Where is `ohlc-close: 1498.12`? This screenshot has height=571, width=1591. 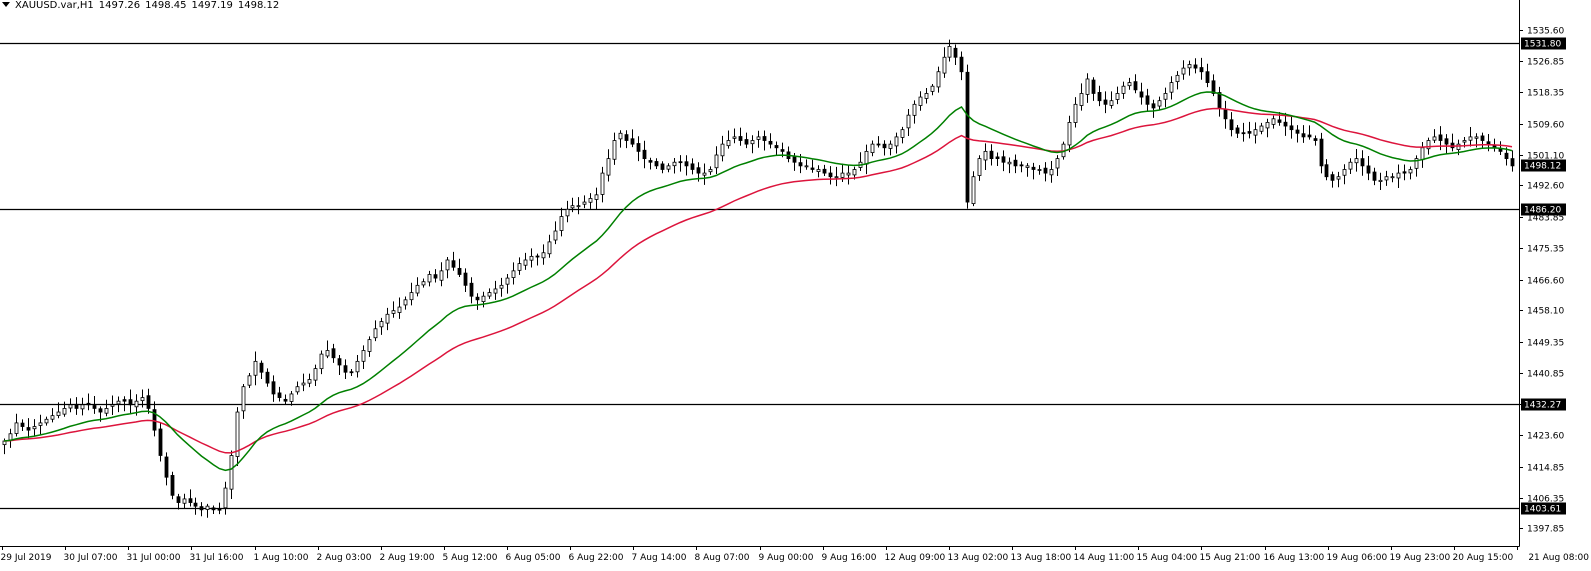
ohlc-close: 1498.12 is located at coordinates (258, 5).